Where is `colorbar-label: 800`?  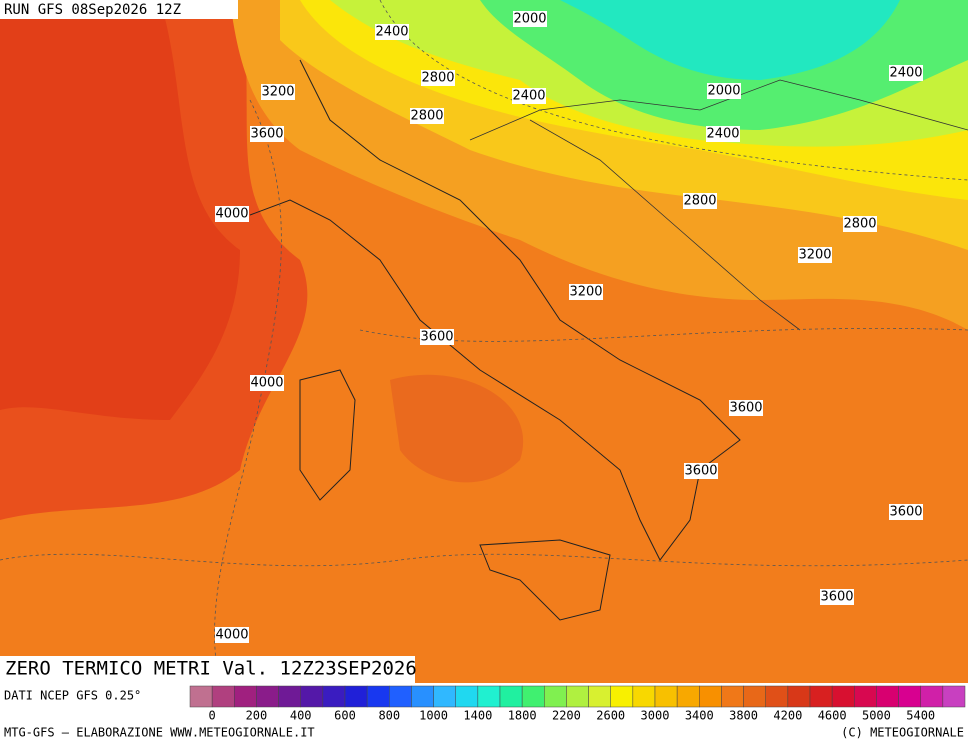 colorbar-label: 800 is located at coordinates (389, 716).